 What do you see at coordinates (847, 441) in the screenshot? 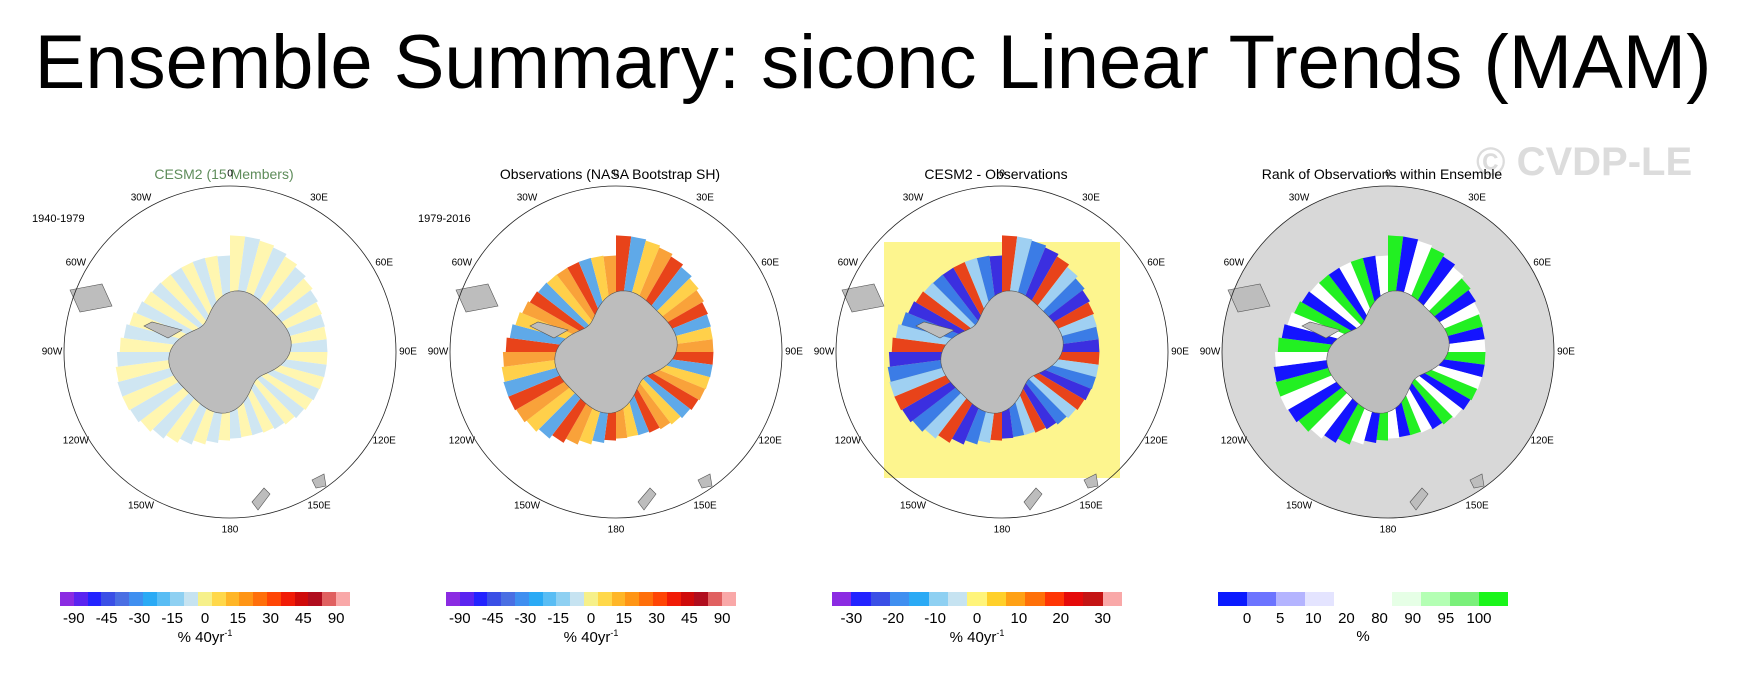
I see `longitude-label: 120W` at bounding box center [847, 441].